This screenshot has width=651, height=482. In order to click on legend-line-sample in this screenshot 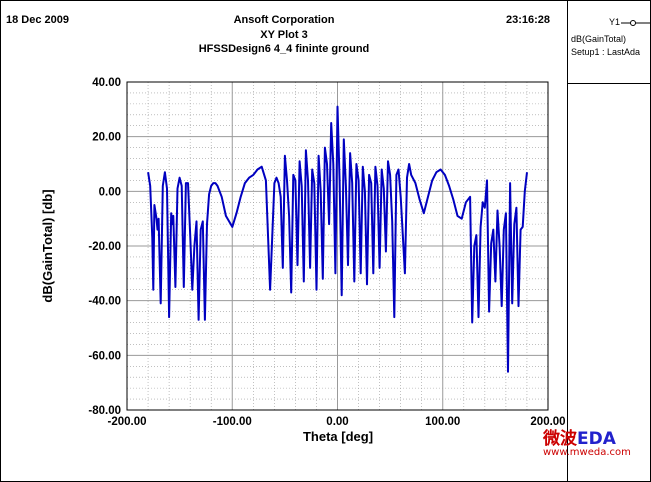, I will do `click(635, 23)`.